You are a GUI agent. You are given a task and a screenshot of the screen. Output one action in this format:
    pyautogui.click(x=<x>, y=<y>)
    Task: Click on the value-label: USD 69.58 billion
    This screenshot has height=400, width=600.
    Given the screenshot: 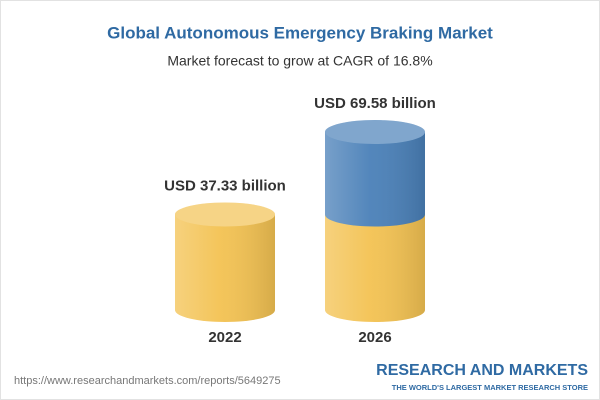 What is the action you would take?
    pyautogui.click(x=375, y=103)
    